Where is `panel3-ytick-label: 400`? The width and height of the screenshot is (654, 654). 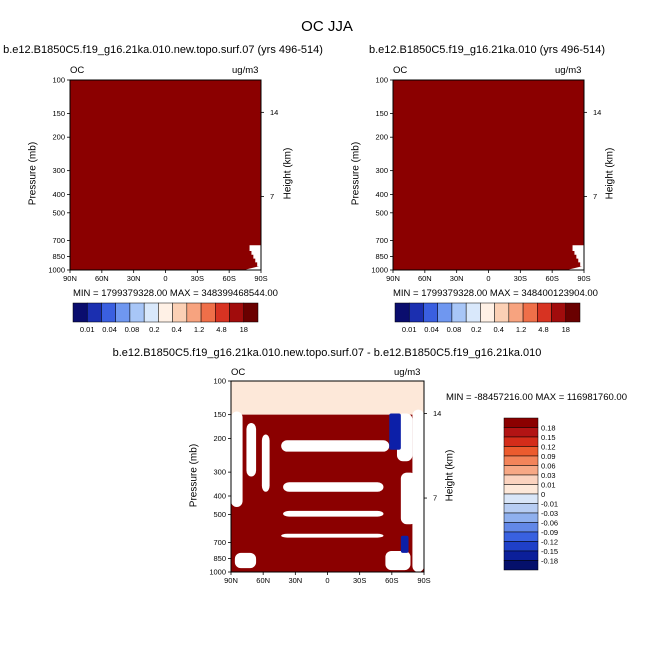 panel3-ytick-label: 400 is located at coordinates (219, 495).